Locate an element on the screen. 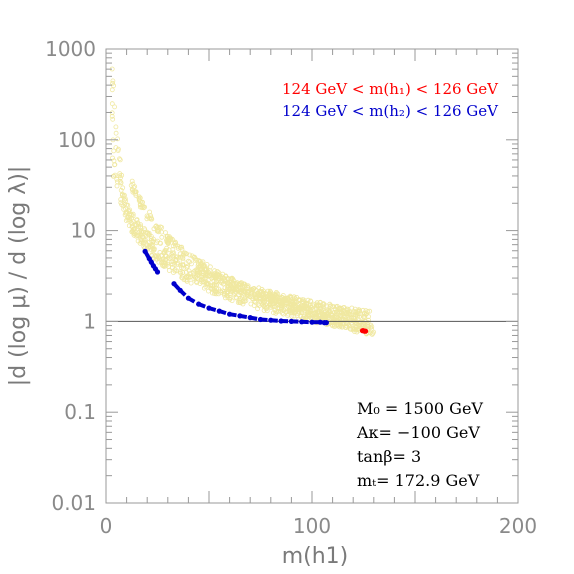 This screenshot has width=574, height=574. x-tick-label: 0 is located at coordinates (106, 526).